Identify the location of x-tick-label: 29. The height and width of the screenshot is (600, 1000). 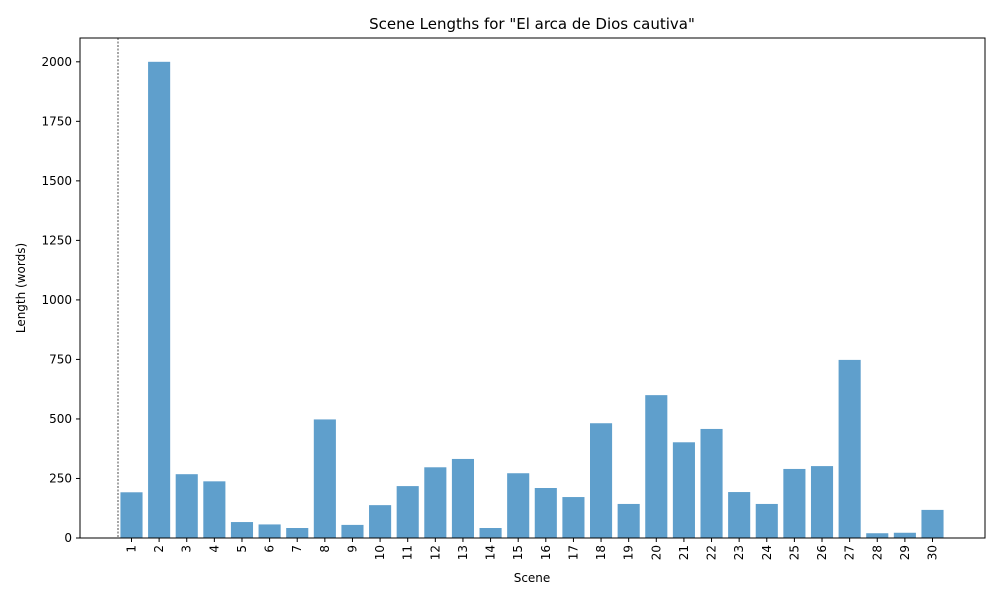
(905, 552).